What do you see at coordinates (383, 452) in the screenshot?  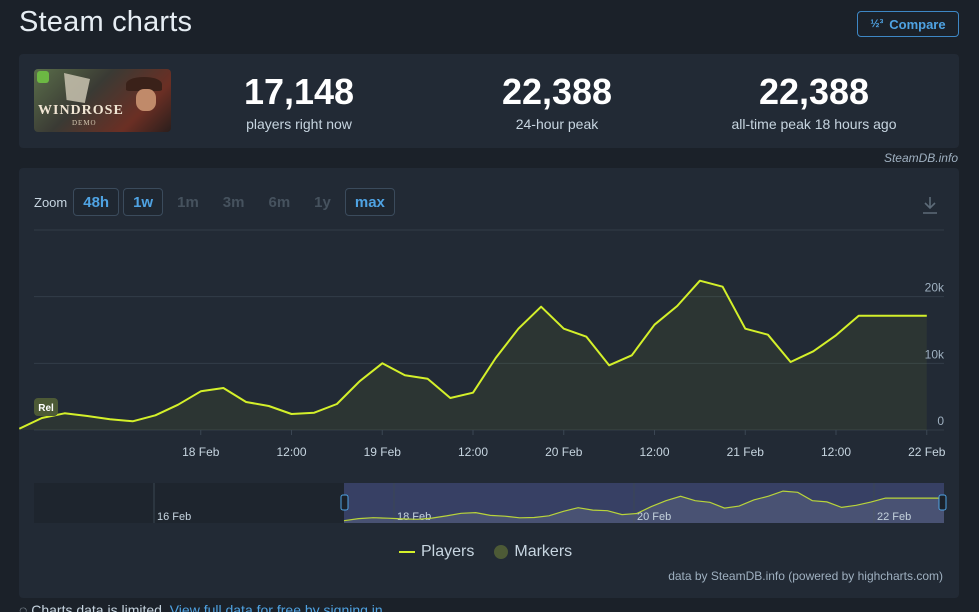 I see `x-tick-label: 19 Feb` at bounding box center [383, 452].